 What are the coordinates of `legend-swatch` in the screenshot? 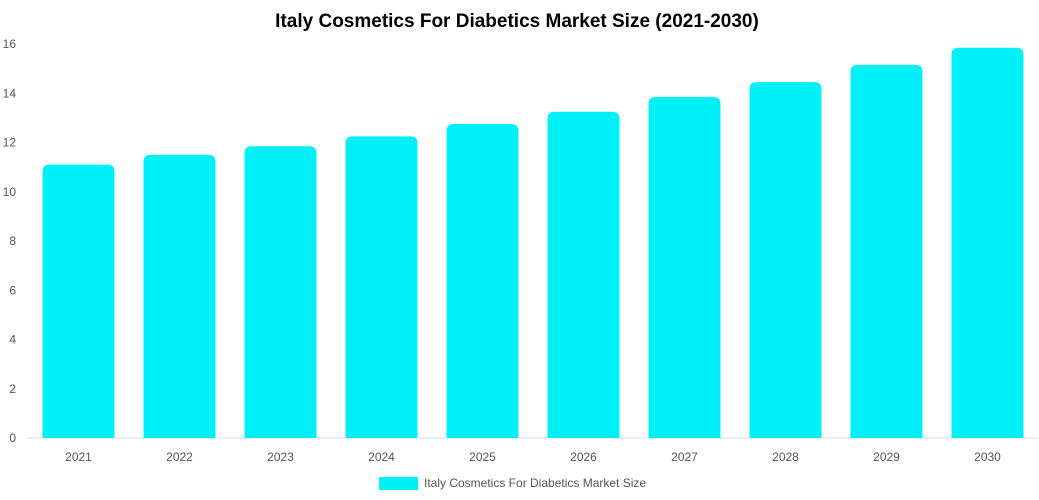 It's located at (398, 483).